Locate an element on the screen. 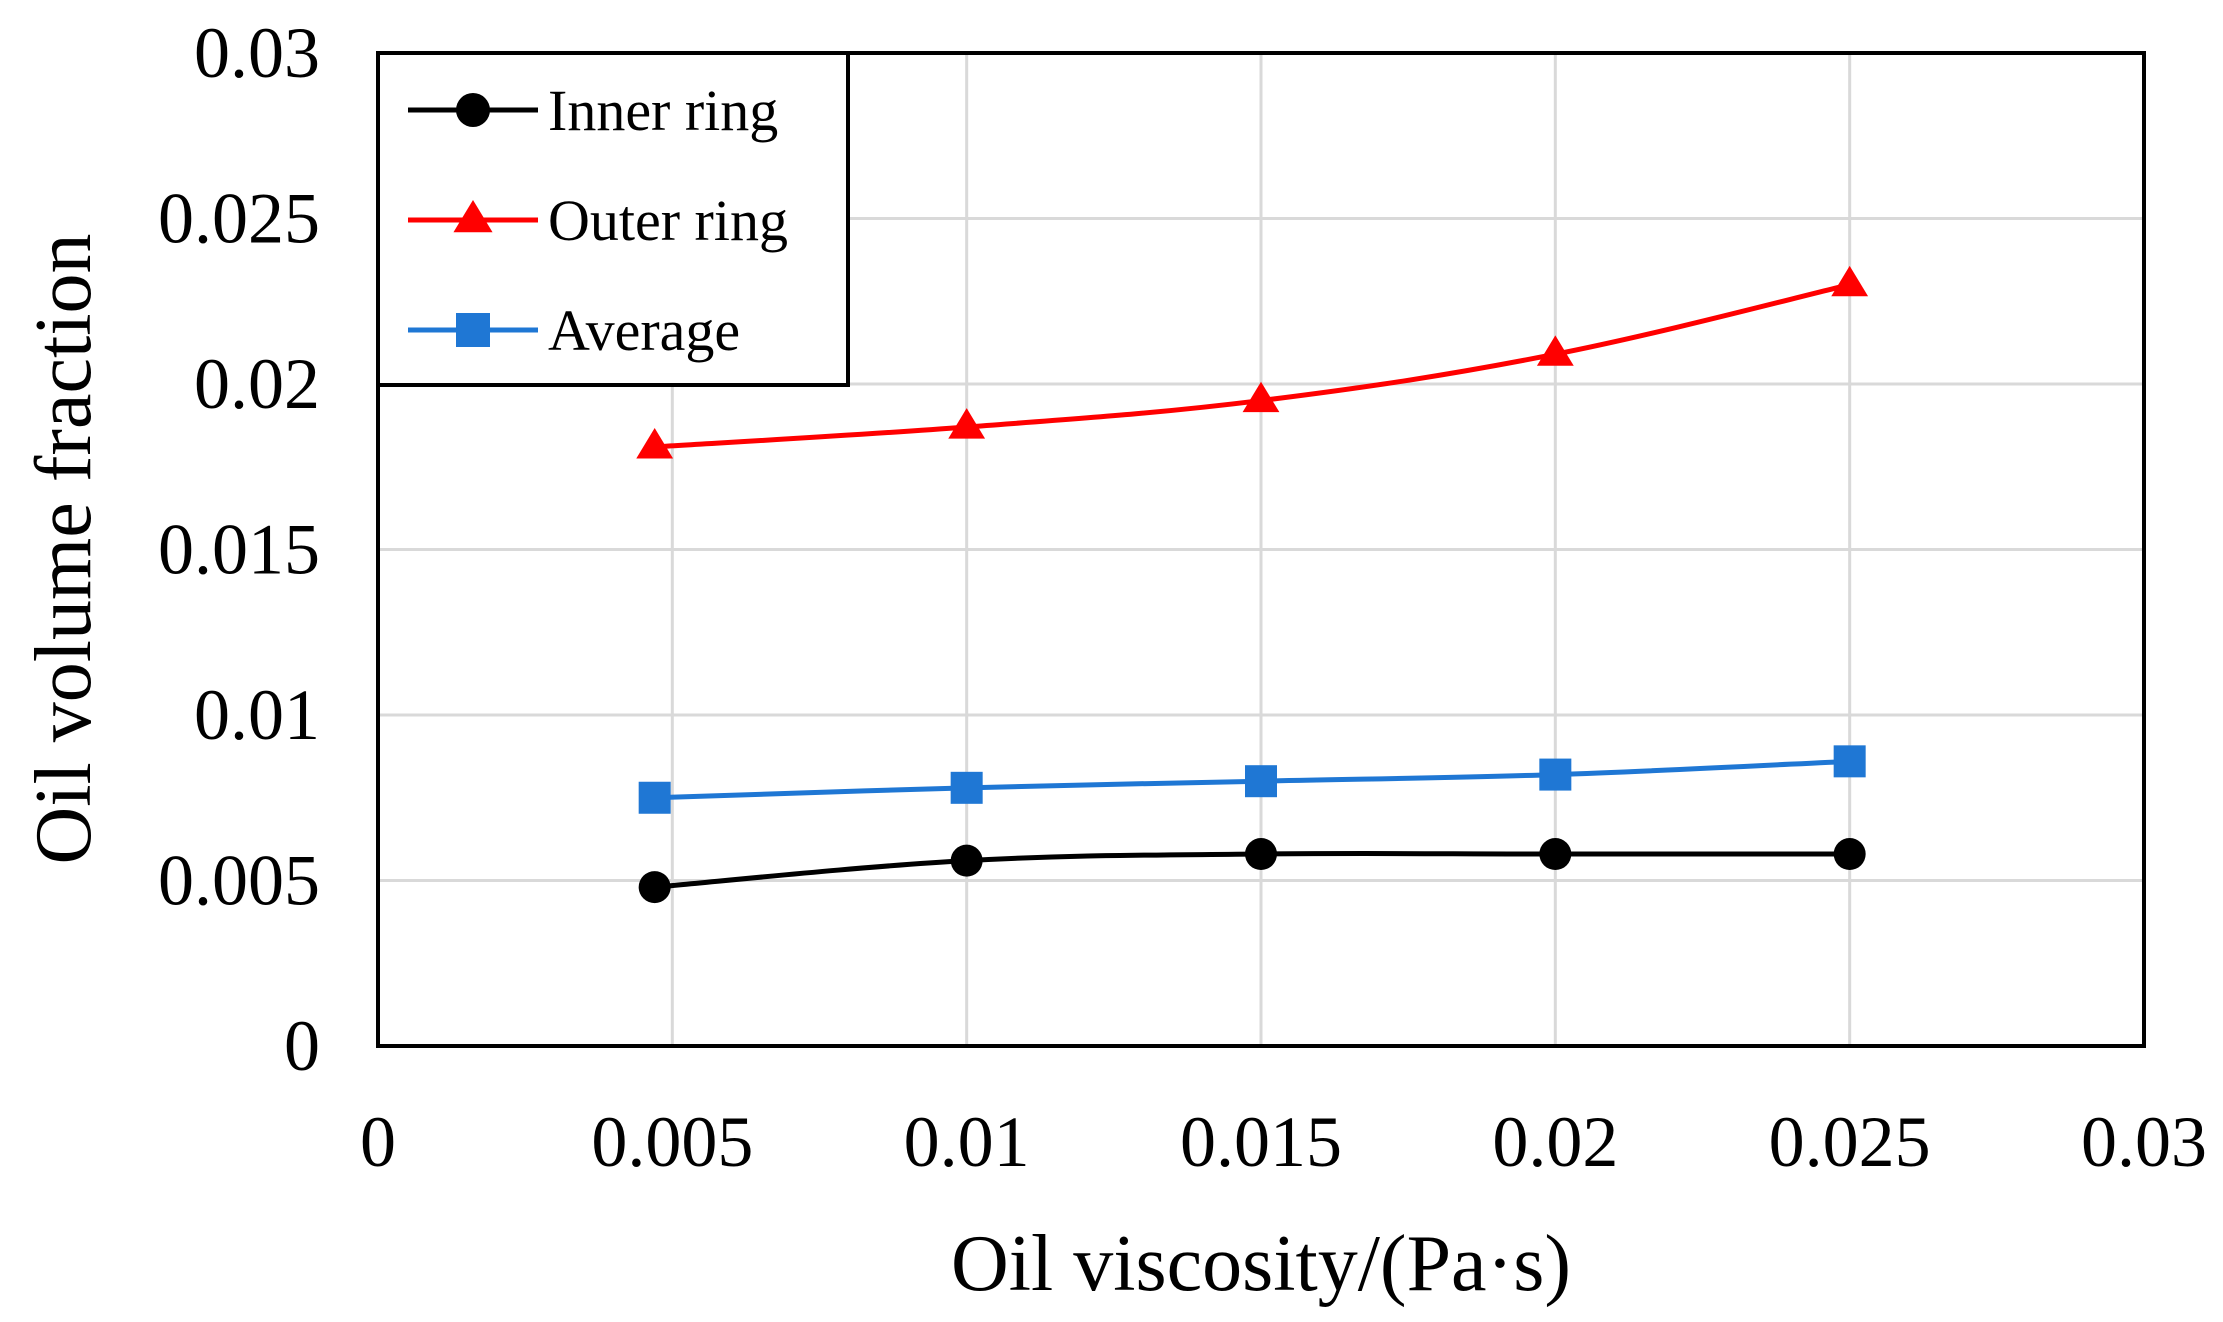 The image size is (2223, 1322). y-axis-ticks: 0 0.005 0.01 0.015 0.02 0.025 0.03 is located at coordinates (239, 549).